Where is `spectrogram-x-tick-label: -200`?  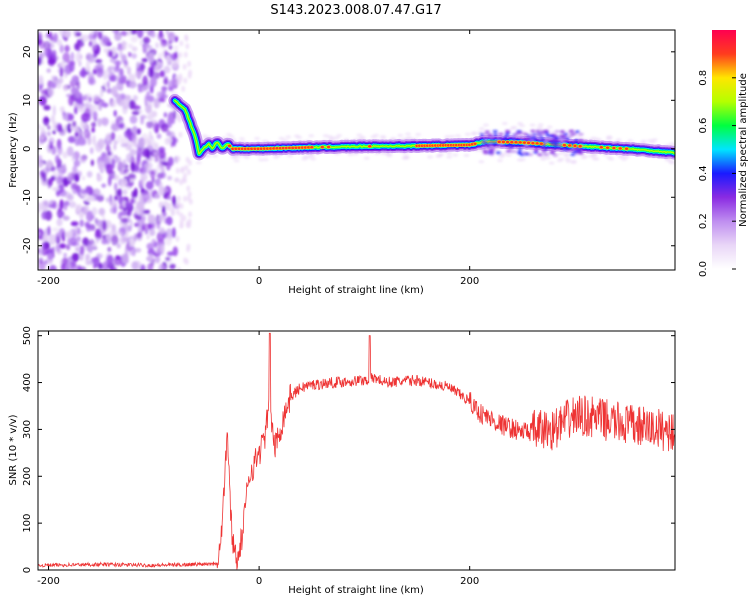
spectrogram-x-tick-label: -200 is located at coordinates (48, 281).